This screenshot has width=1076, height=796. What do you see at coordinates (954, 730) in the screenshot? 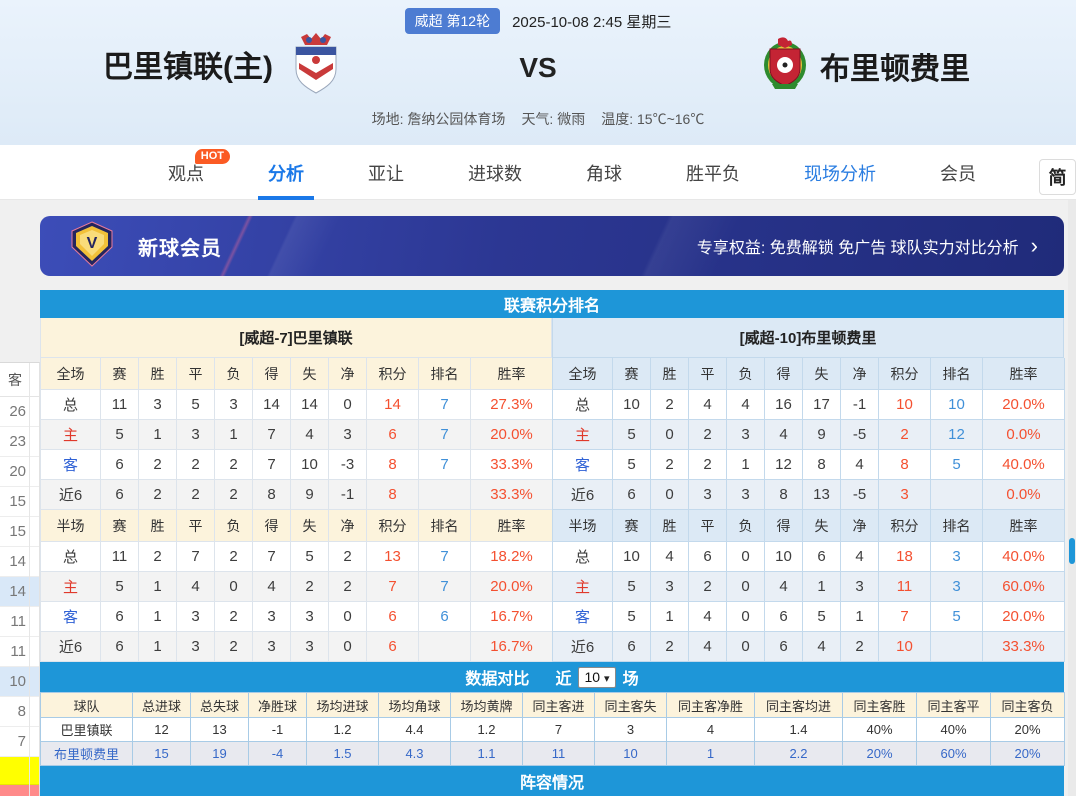
I see `comparison-value-cell: 40%` at bounding box center [954, 730].